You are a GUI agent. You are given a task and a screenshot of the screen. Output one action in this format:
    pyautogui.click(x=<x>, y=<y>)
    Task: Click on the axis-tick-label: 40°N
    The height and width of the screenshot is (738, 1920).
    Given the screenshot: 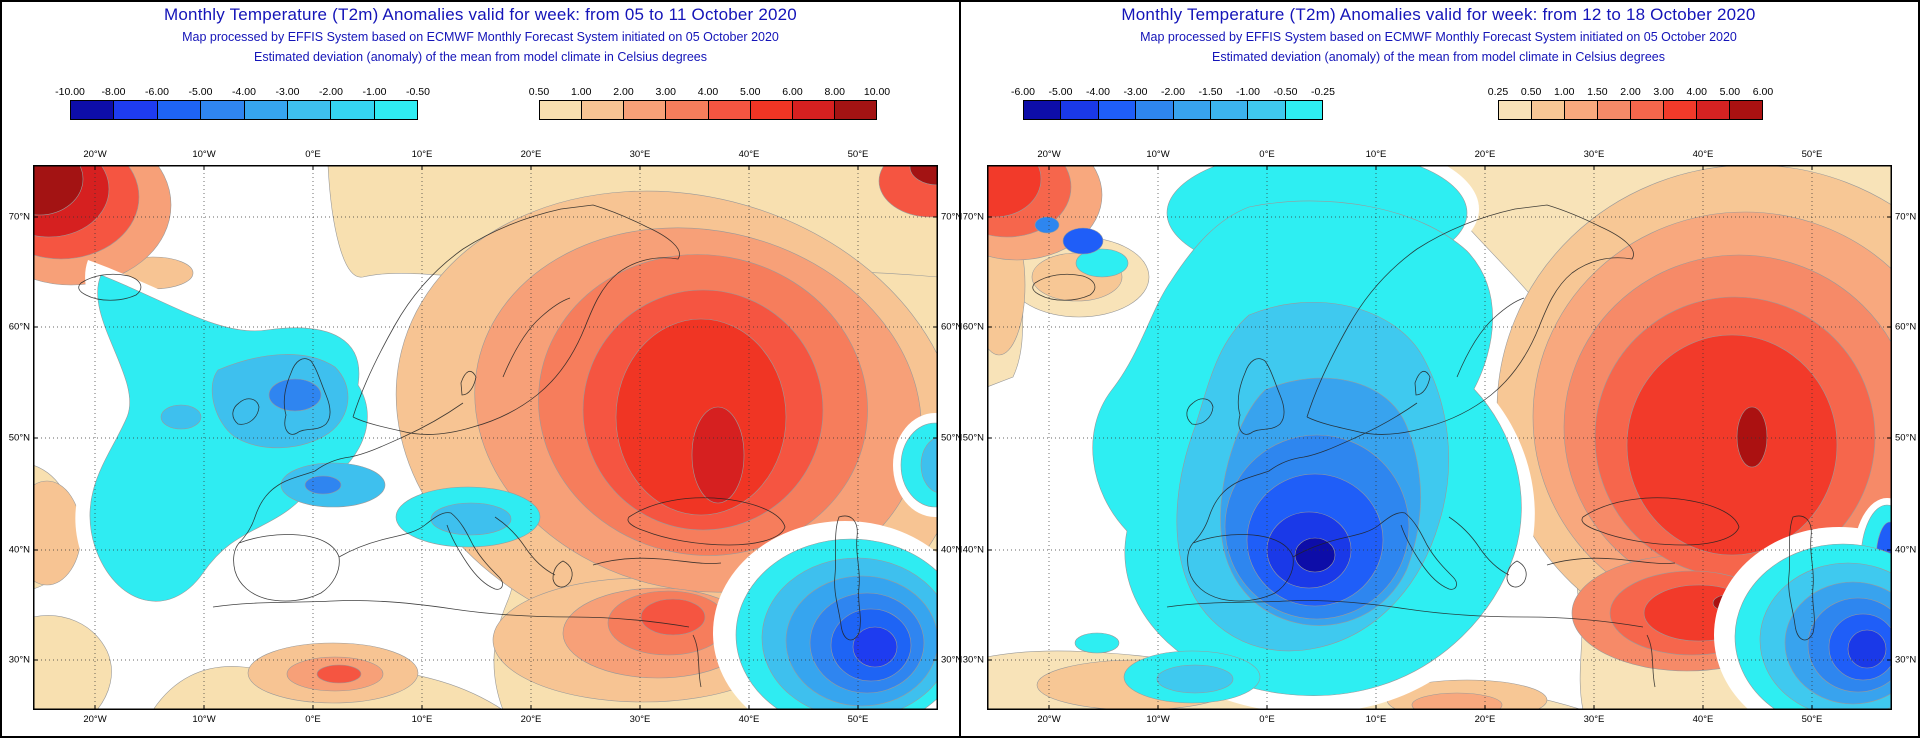 What is the action you would take?
    pyautogui.click(x=952, y=550)
    